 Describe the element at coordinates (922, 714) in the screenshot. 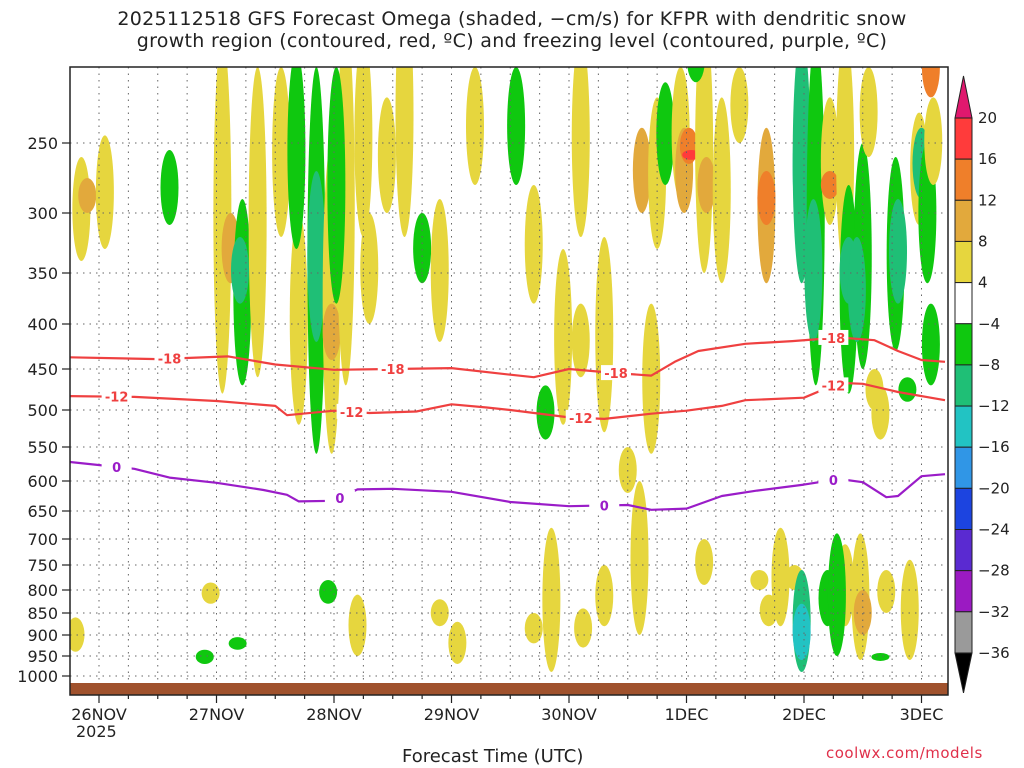

I see `x-tick-label: 3DEC` at that location.